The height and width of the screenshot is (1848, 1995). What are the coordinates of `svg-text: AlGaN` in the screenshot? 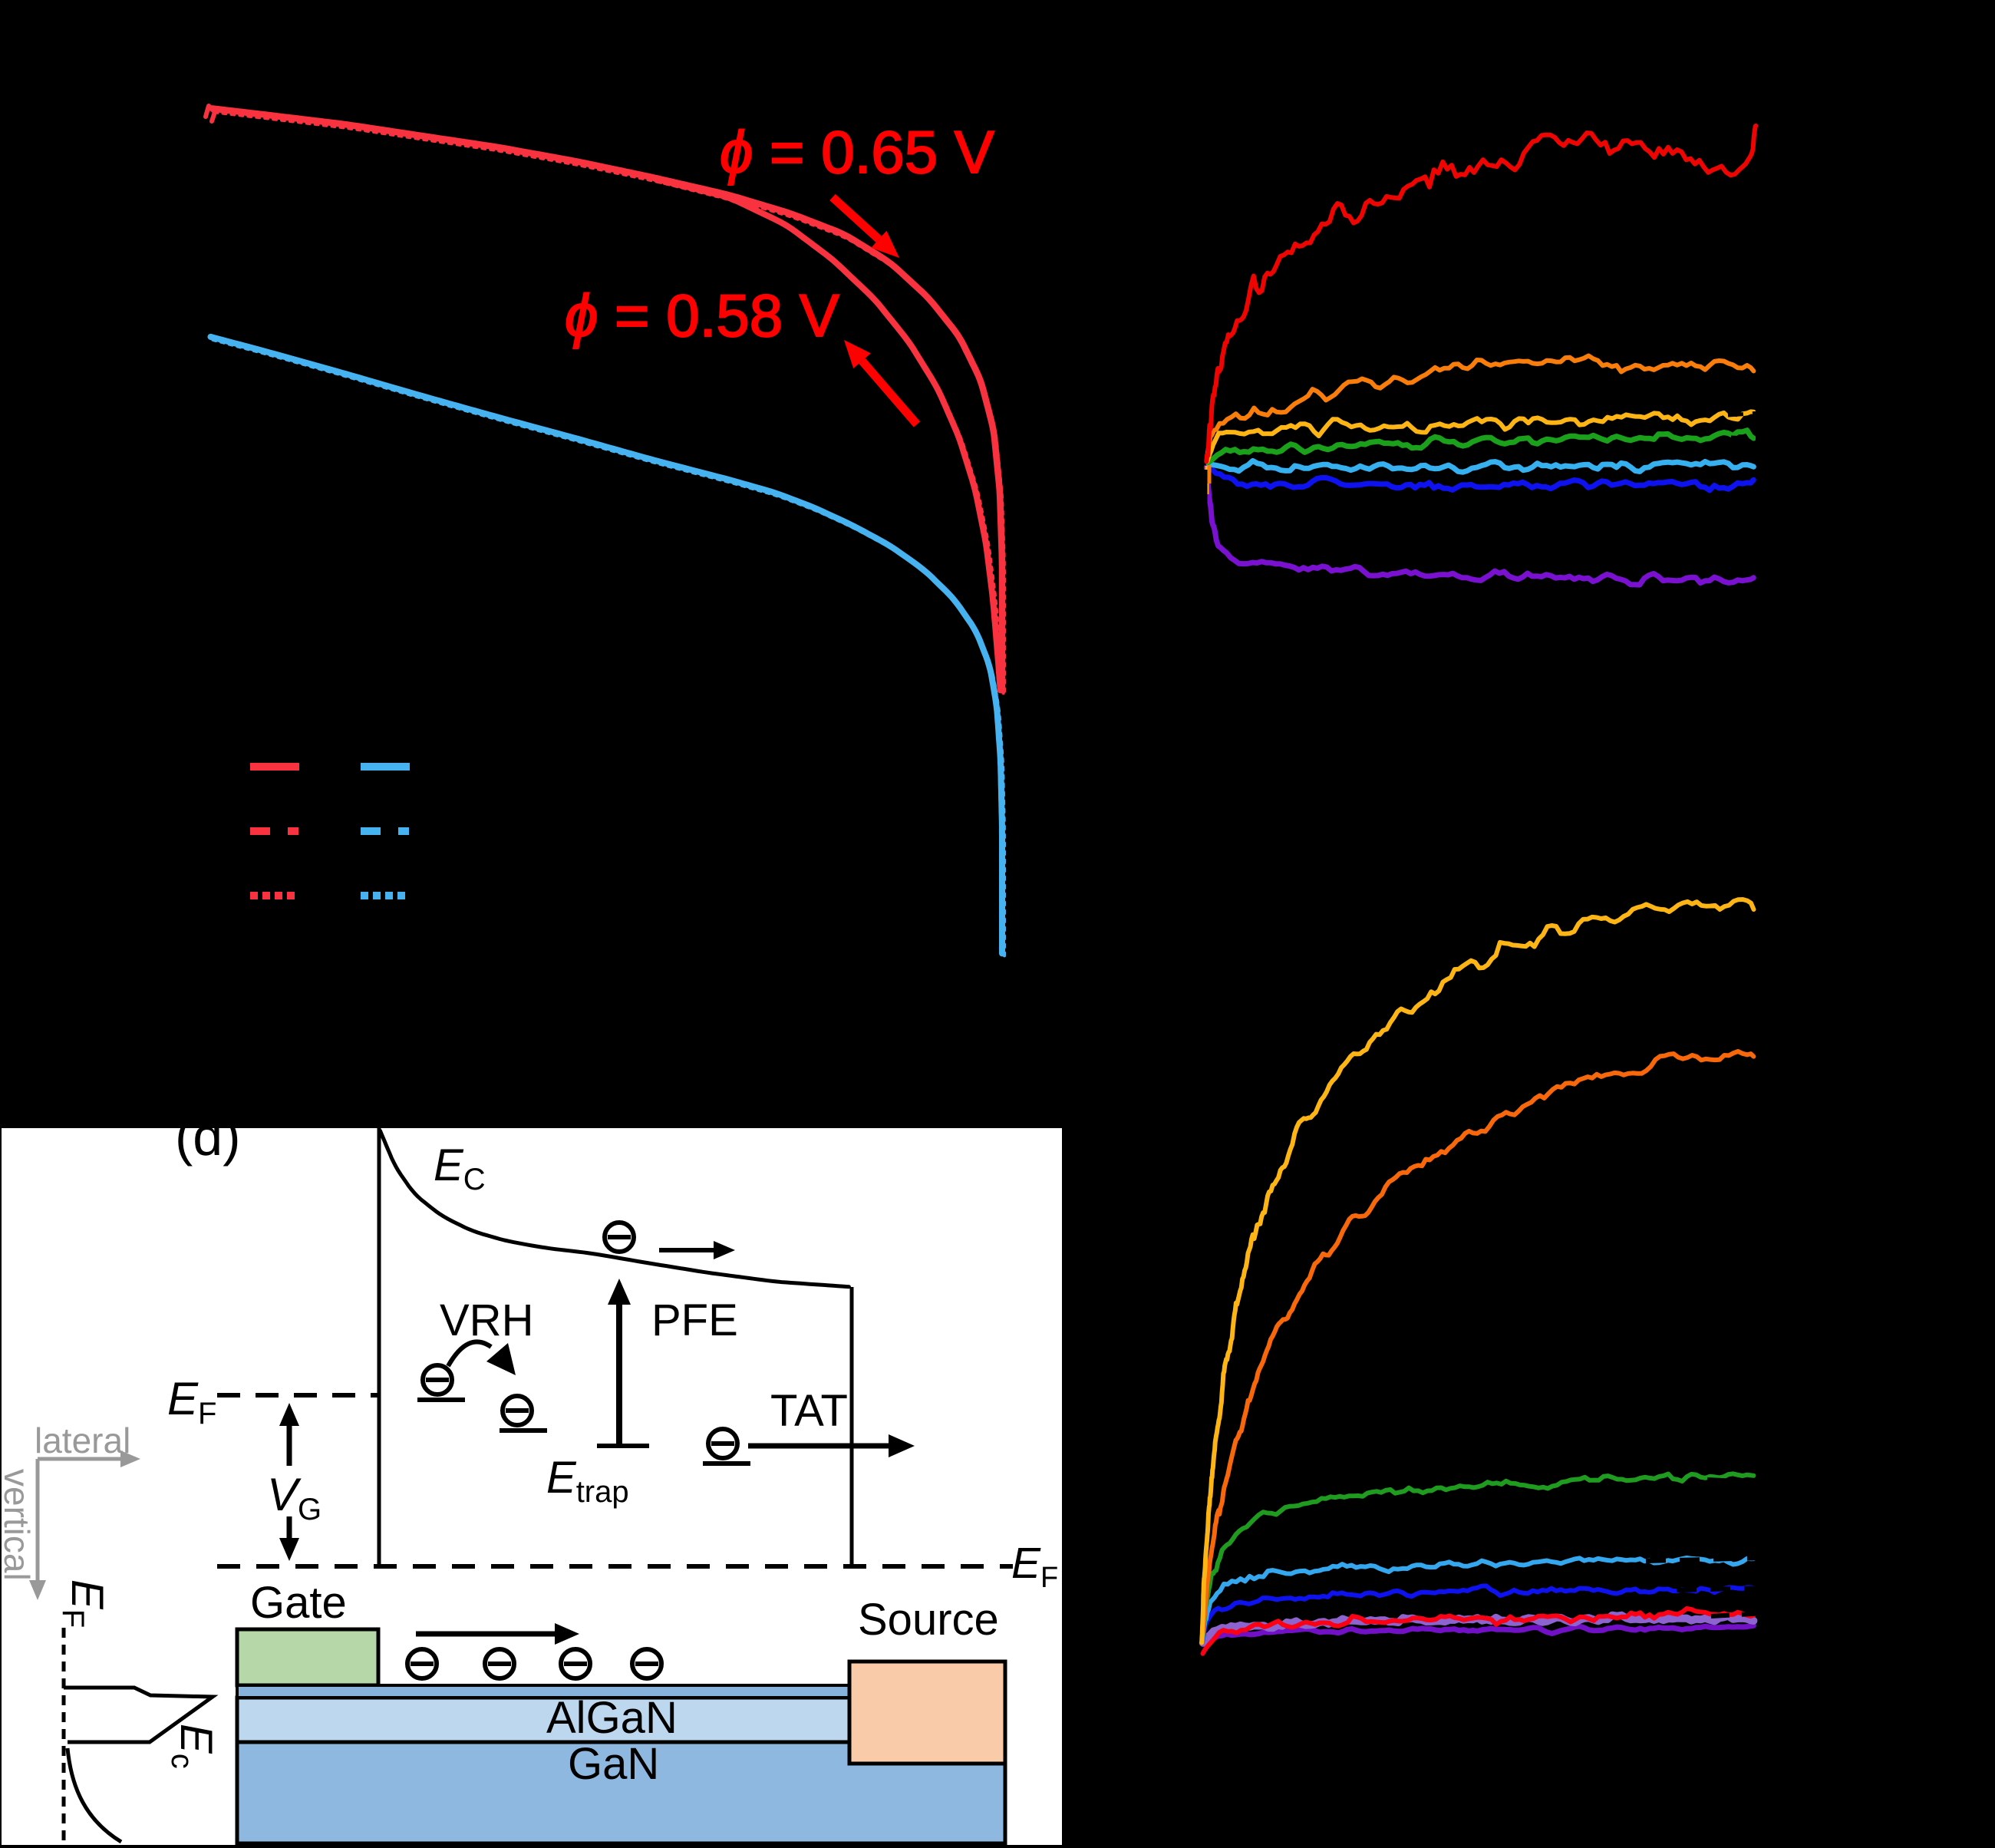 It's located at (612, 1718).